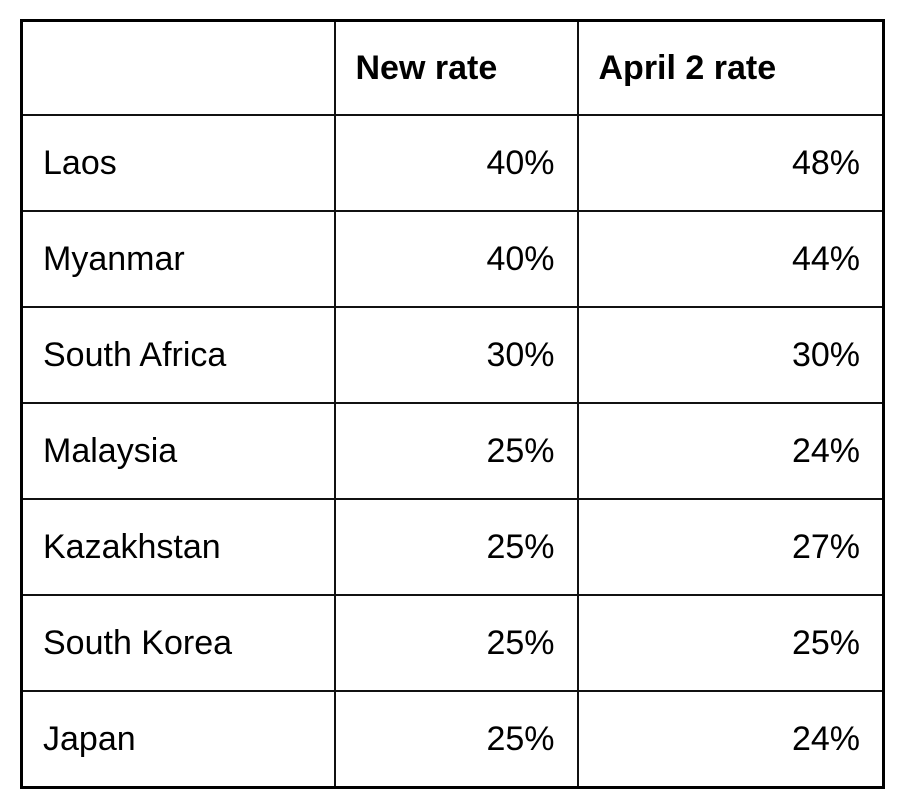 The image size is (900, 809). I want to click on table-row: Myanmar 40% 44%, so click(452, 259).